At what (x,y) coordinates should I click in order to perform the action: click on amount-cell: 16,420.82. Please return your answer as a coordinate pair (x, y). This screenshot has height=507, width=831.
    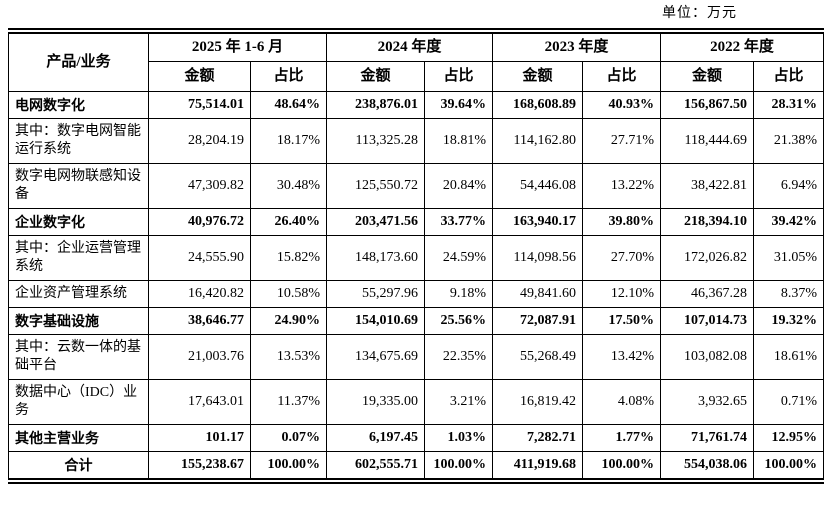
    Looking at the image, I should click on (199, 293).